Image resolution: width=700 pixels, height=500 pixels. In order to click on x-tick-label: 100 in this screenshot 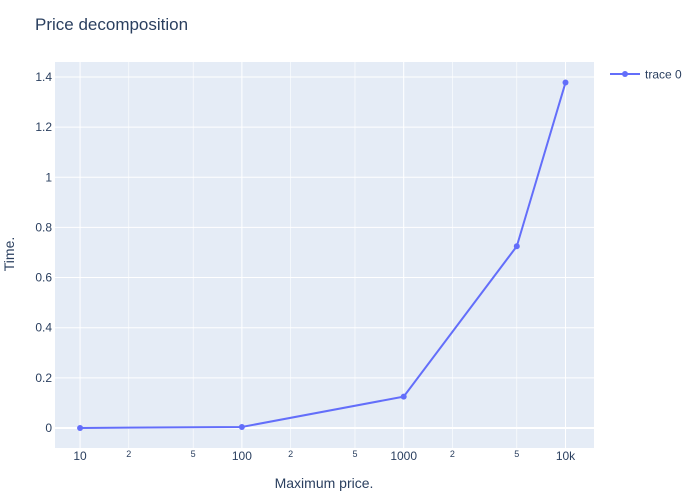, I will do `click(242, 456)`.